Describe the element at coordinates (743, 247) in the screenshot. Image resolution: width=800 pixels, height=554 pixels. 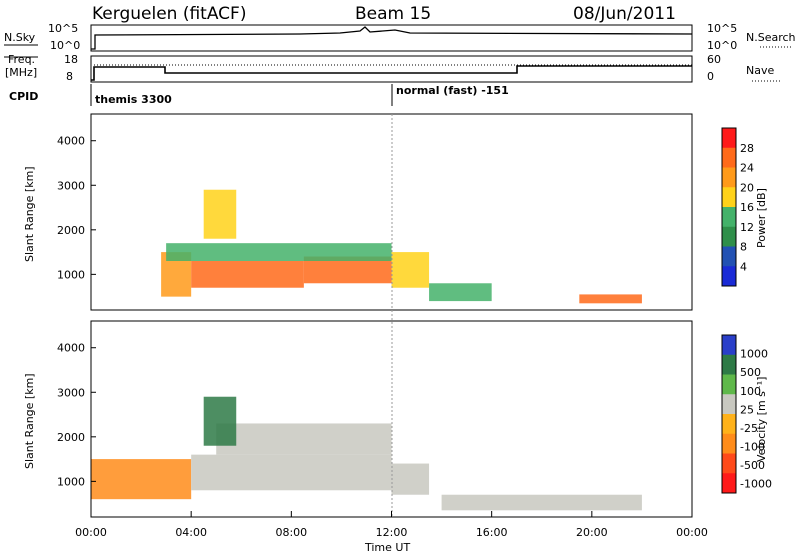
I see `power-colorbar-tick-label: 8` at that location.